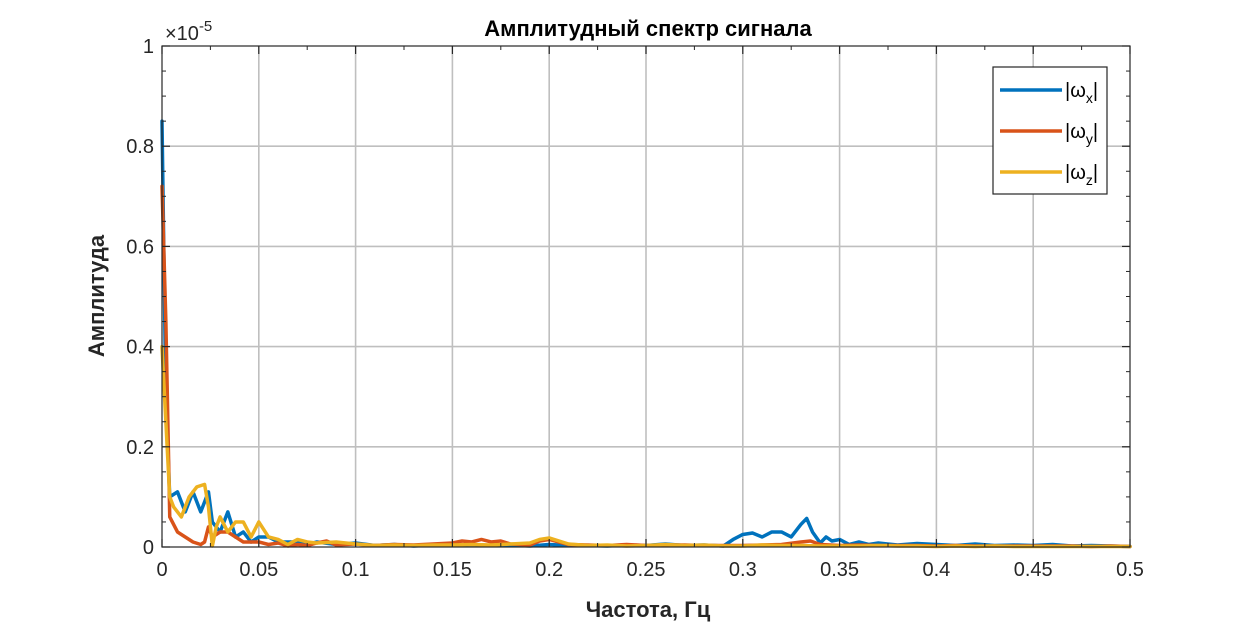 The image size is (1250, 625). What do you see at coordinates (1081, 93) in the screenshot?
I see `legend-label-omega-x: |ωx|` at bounding box center [1081, 93].